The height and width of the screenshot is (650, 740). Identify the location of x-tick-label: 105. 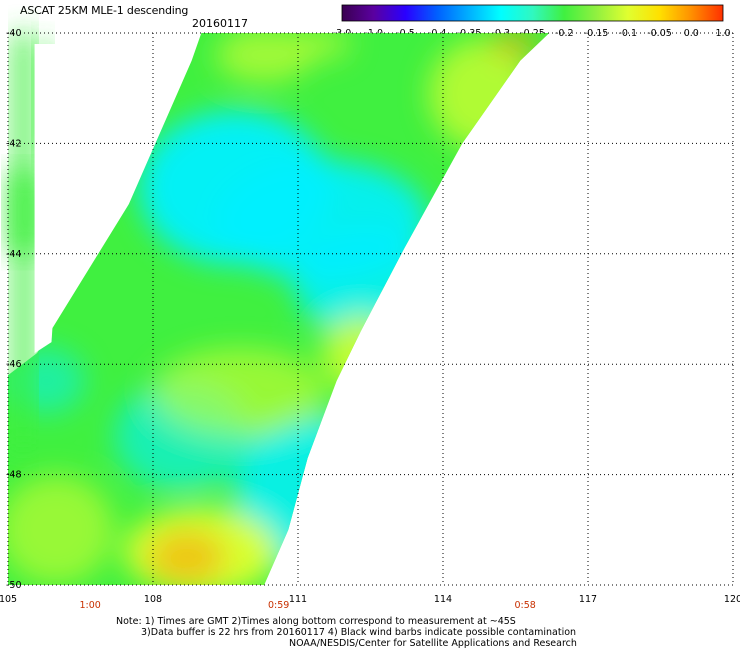
(8, 599).